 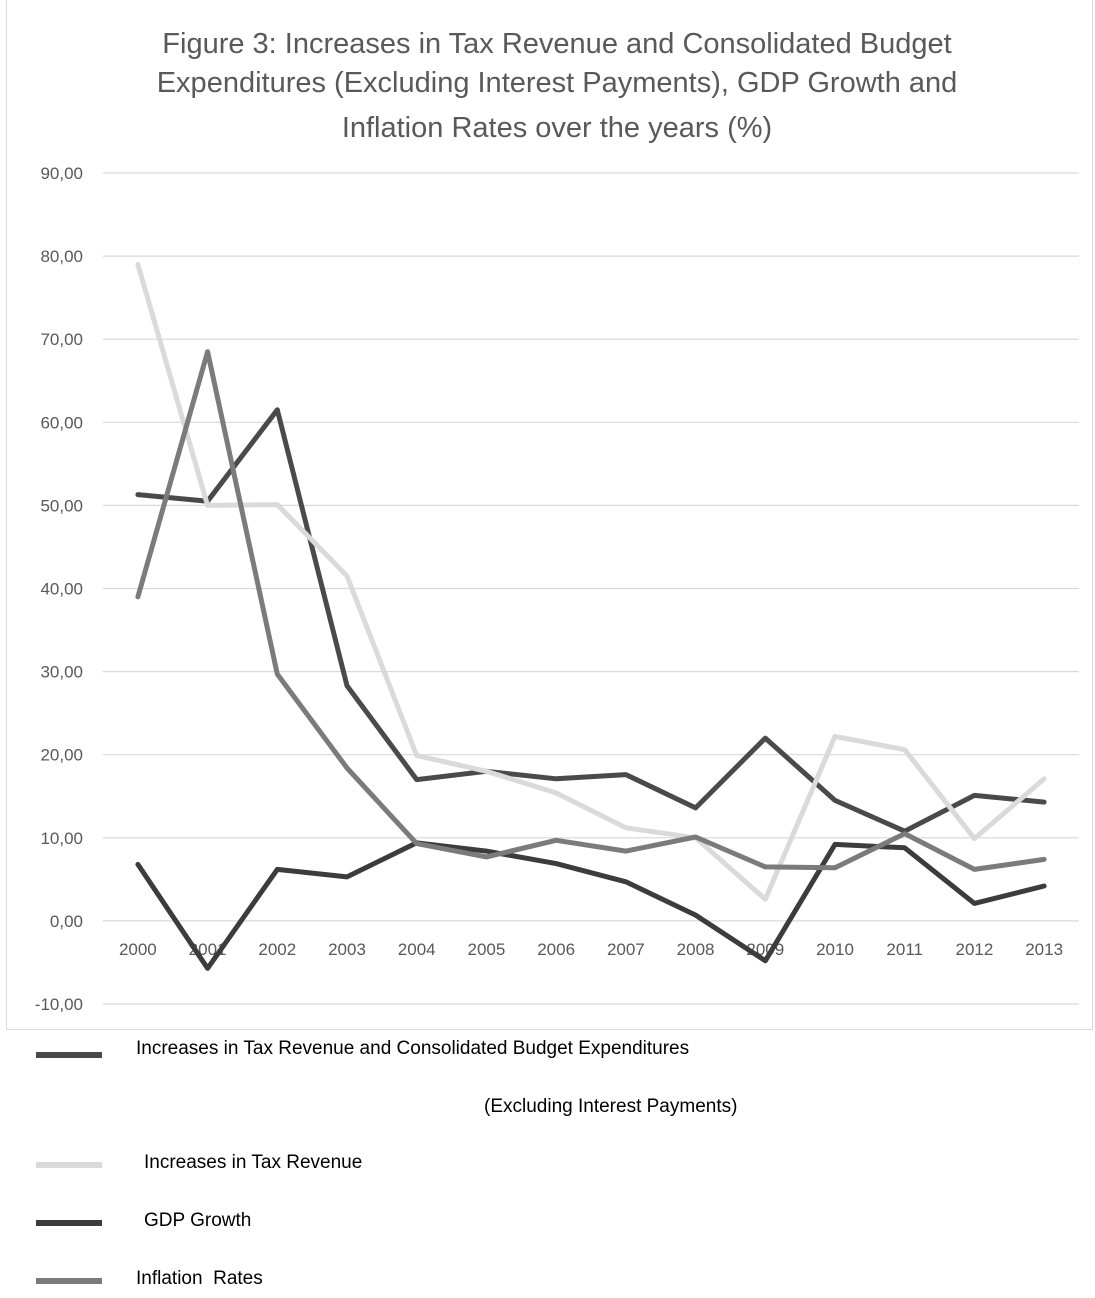 I want to click on x-tick-label: 2008, so click(x=696, y=949).